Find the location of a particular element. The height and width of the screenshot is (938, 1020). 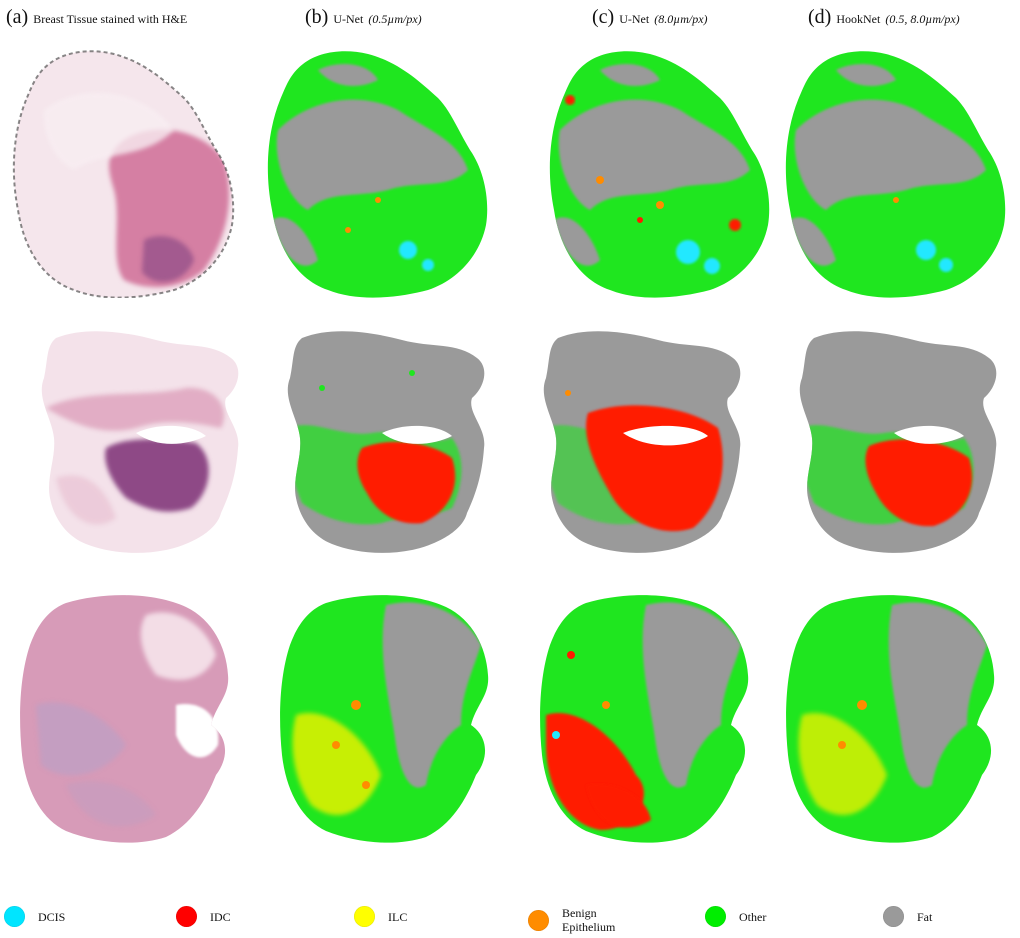

legend-label-fat: Fat is located at coordinates (925, 916).